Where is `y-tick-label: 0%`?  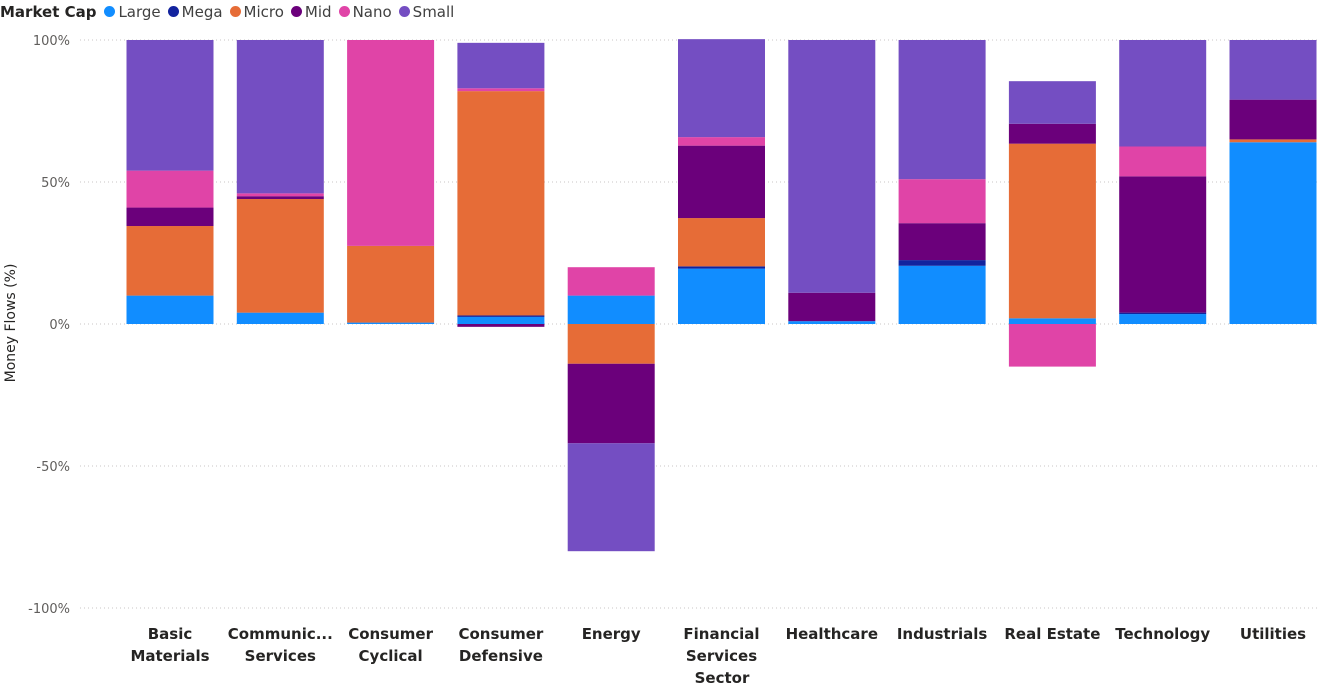
y-tick-label: 0% is located at coordinates (59, 325).